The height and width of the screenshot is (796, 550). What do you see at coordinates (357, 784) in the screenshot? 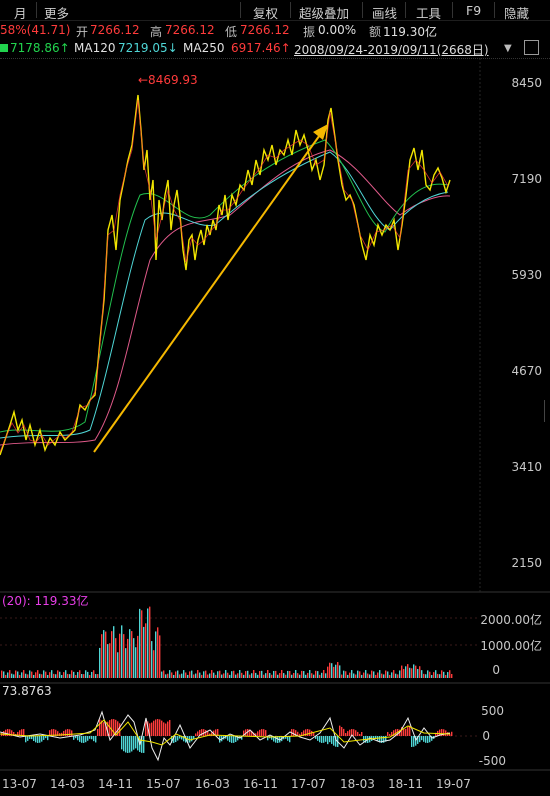
I see `time-tick: 18-03` at bounding box center [357, 784].